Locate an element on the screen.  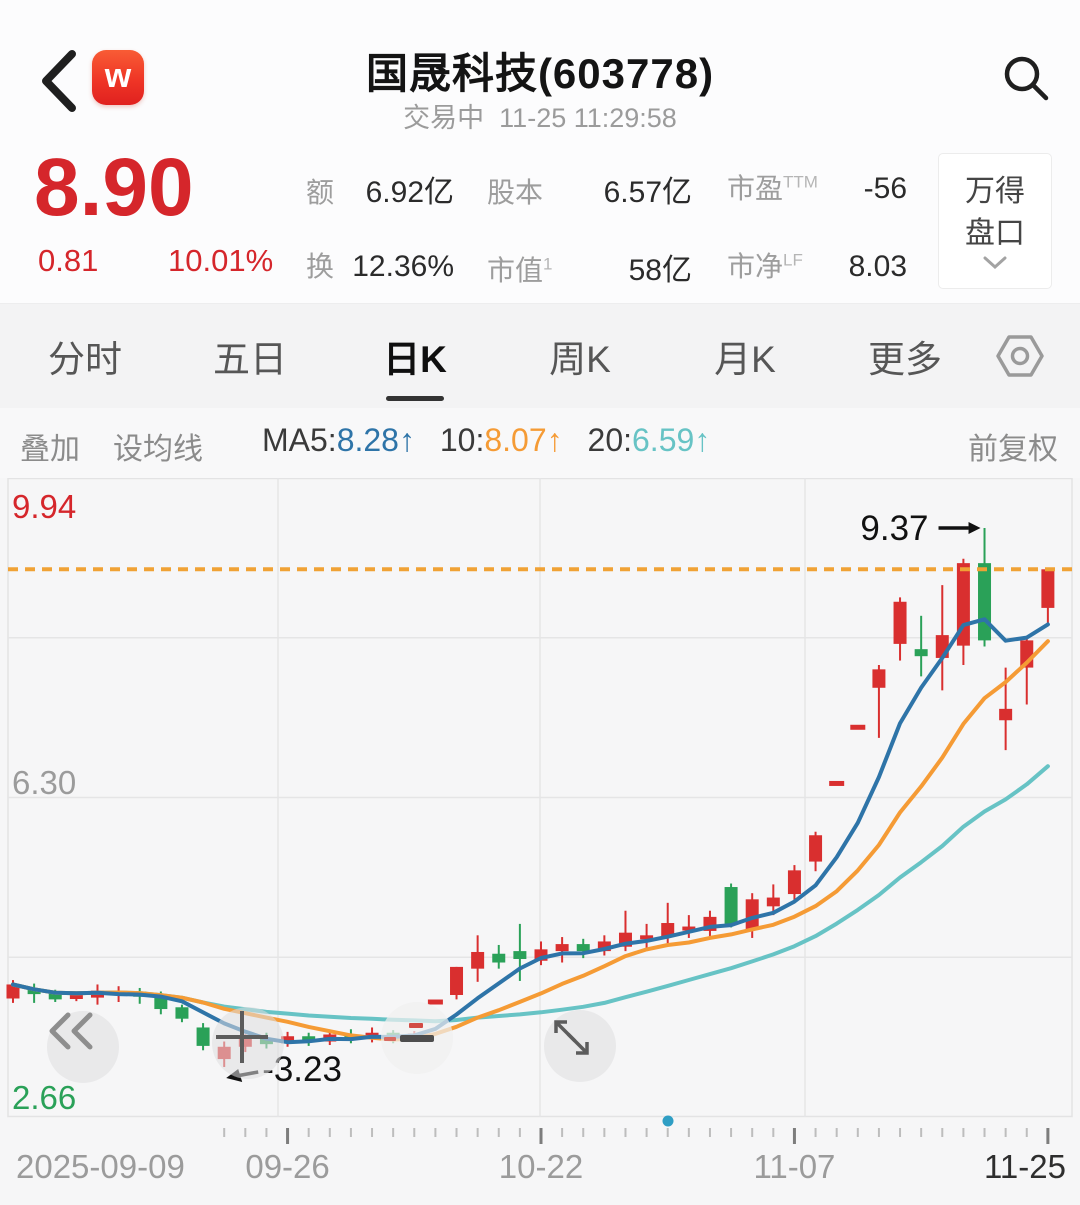
settings-icon is located at coordinates (1020, 356).